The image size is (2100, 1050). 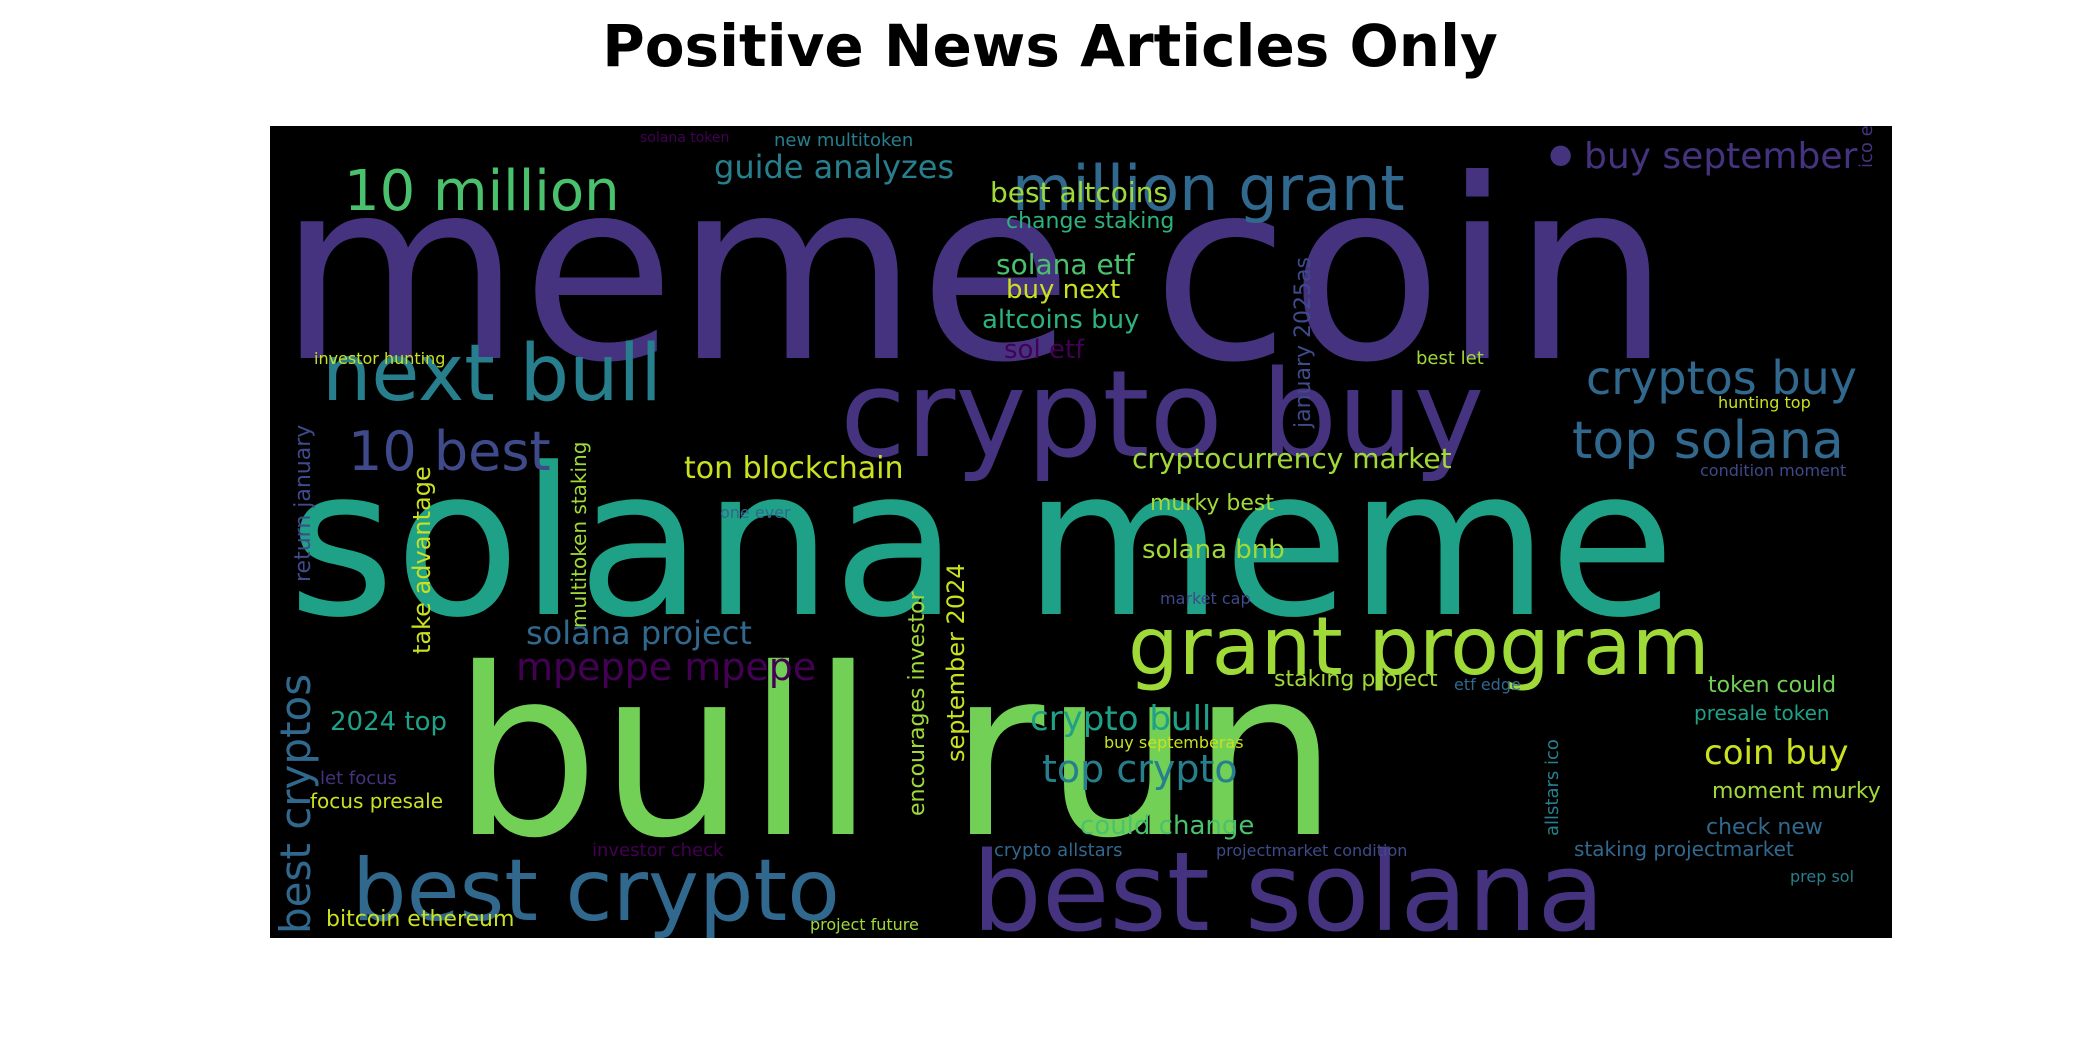 What do you see at coordinates (1140, 769) in the screenshot?
I see `word-top-crypto: top crypto` at bounding box center [1140, 769].